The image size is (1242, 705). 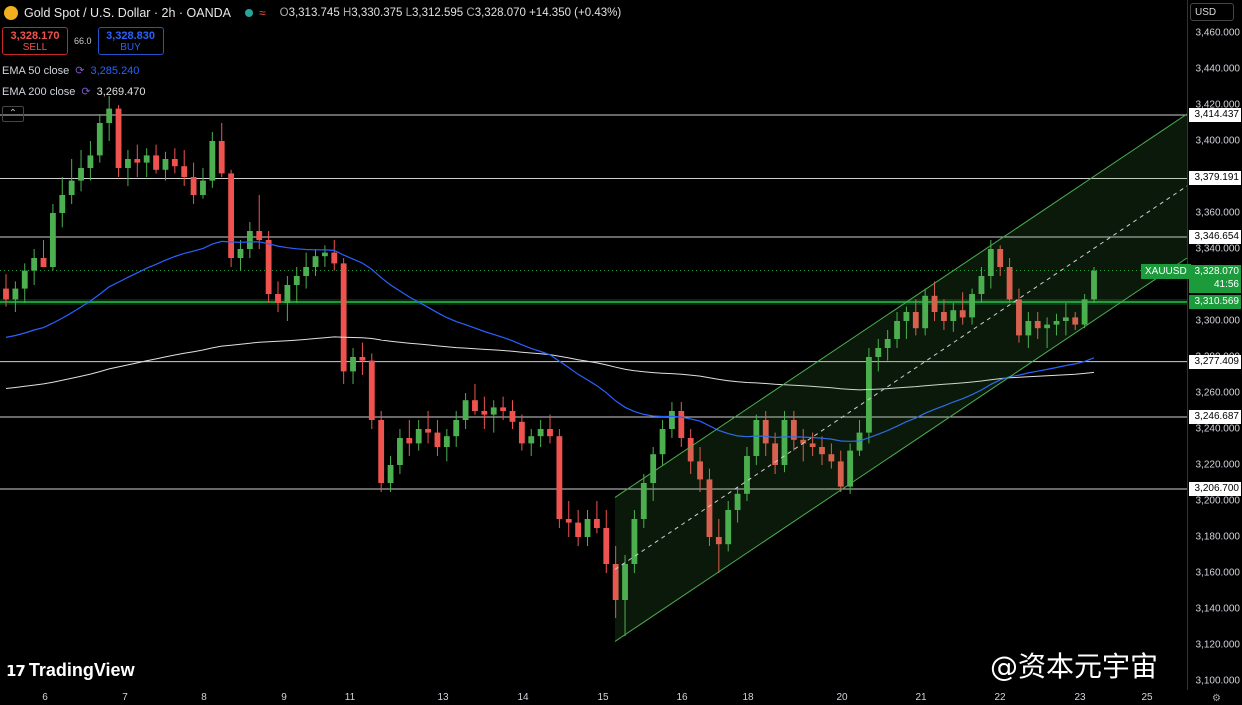 What do you see at coordinates (1215, 115) in the screenshot?
I see `level-price-label: 3,414.437` at bounding box center [1215, 115].